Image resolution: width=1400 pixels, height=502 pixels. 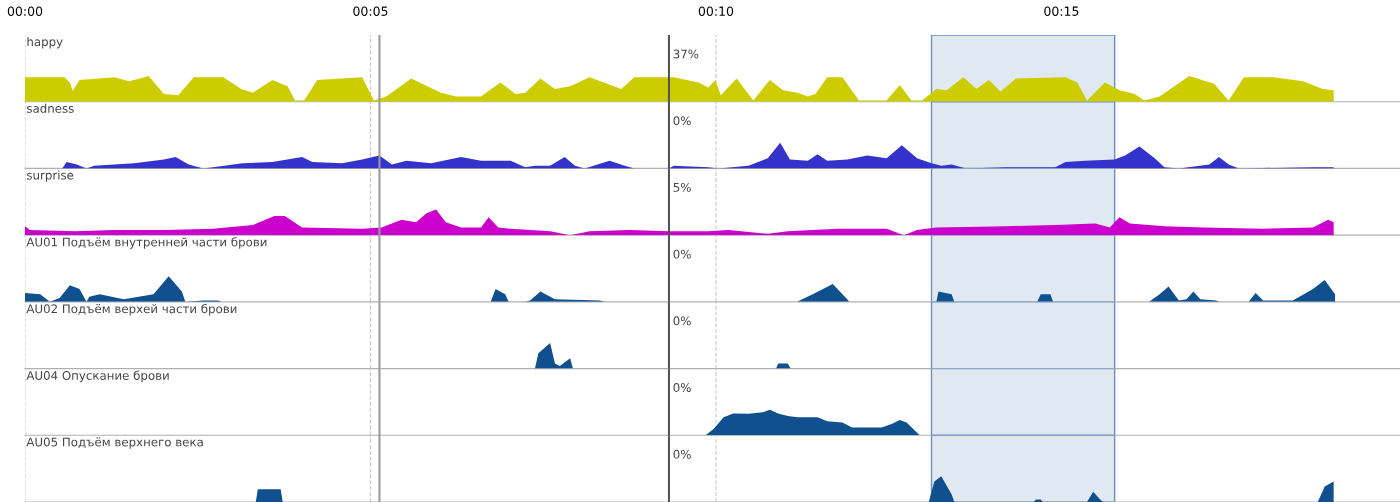 I want to click on text: 37%, so click(x=686, y=54).